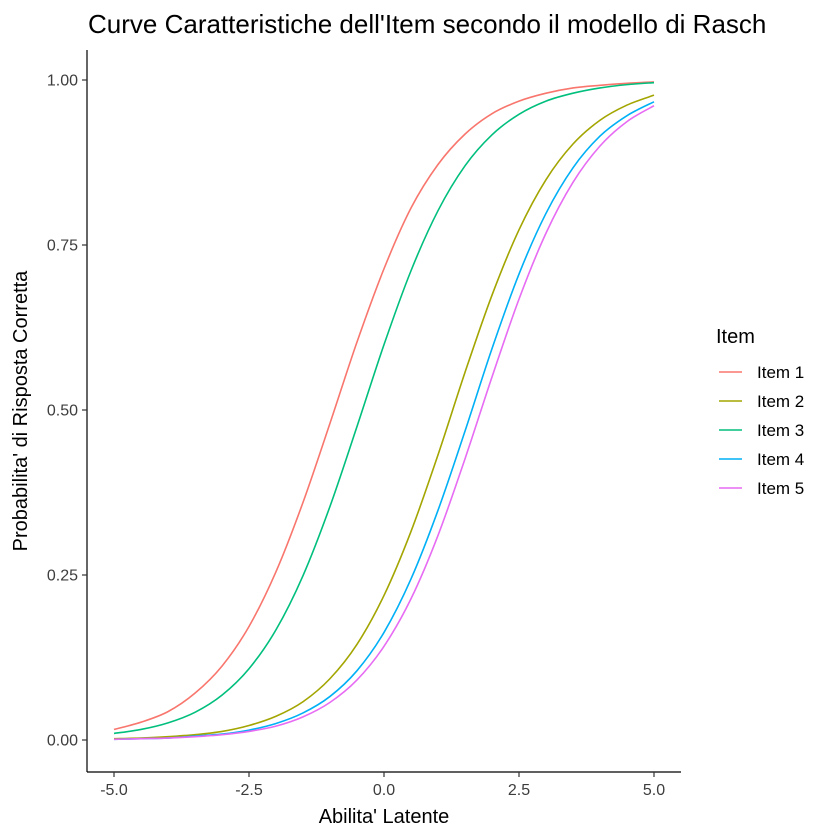 The width and height of the screenshot is (840, 840). I want to click on y-axis-title: Probabilita' di Risposta Corretta, so click(21, 410).